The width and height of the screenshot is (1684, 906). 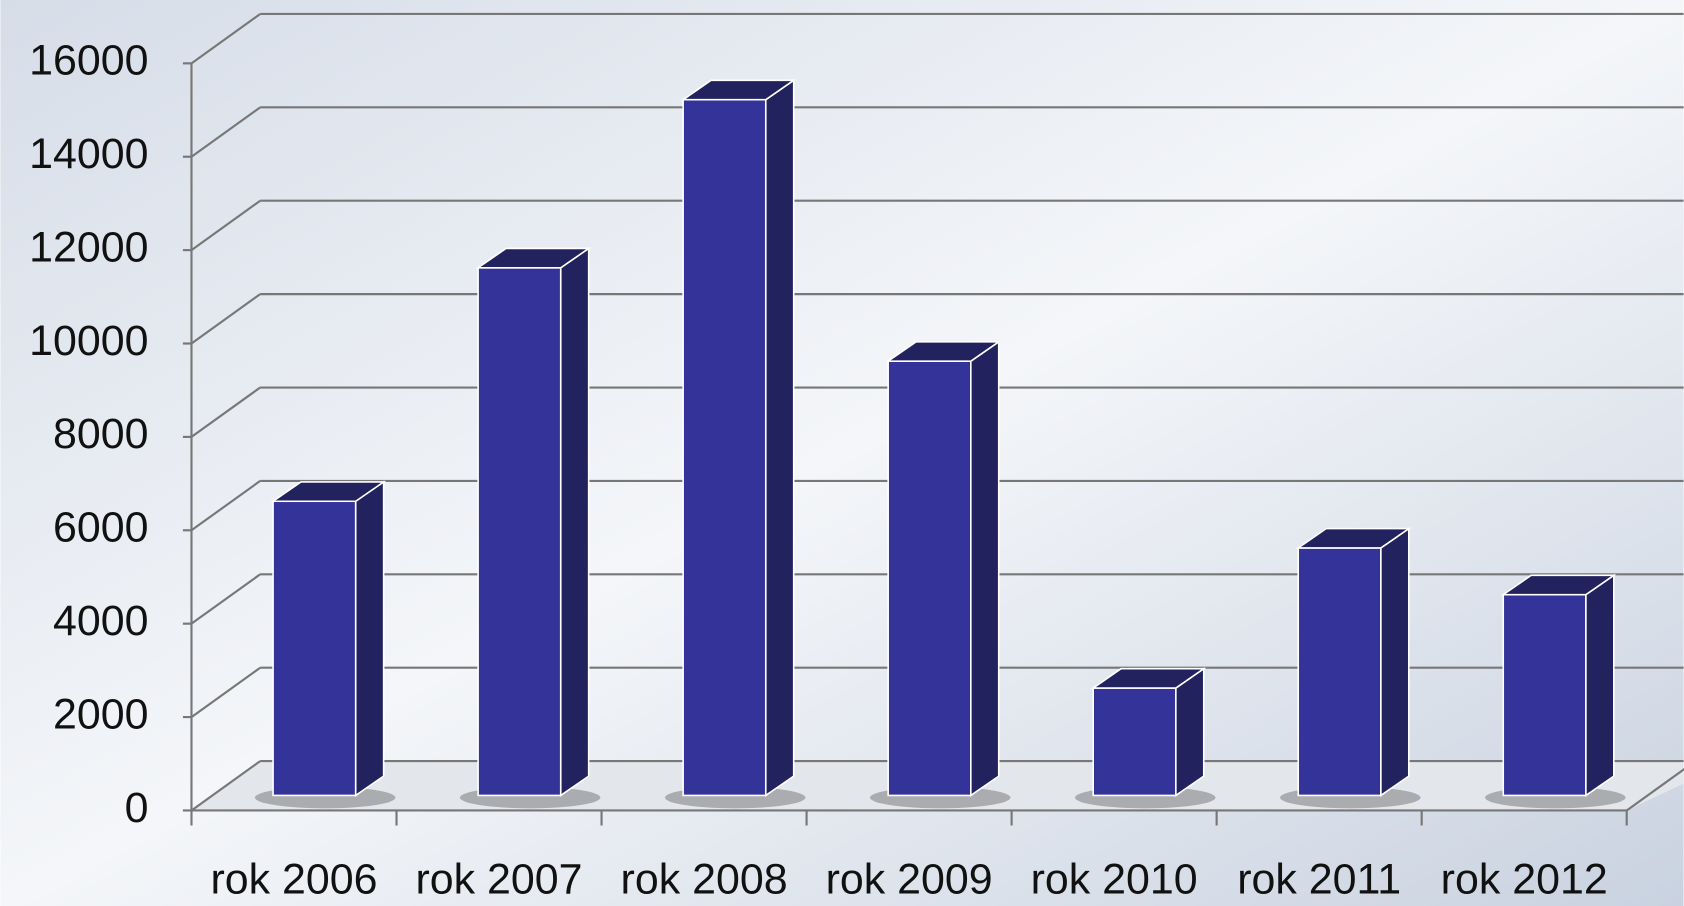 I want to click on y-tick-label: 12000, so click(x=88, y=247).